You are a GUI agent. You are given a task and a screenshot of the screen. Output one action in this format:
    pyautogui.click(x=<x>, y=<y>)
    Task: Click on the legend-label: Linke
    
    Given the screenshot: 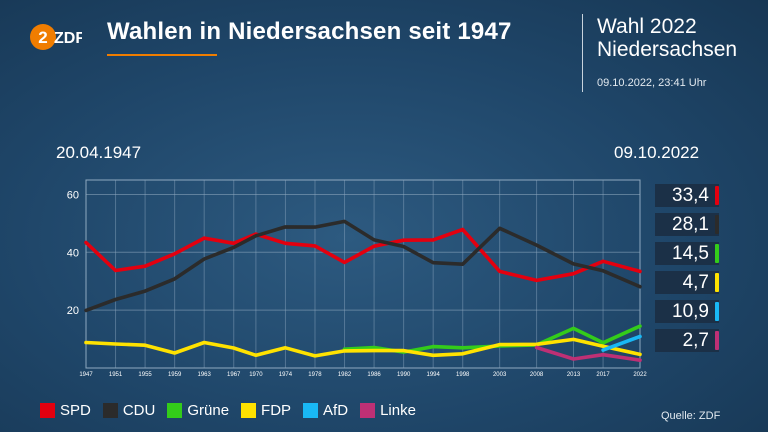 What is the action you would take?
    pyautogui.click(x=398, y=410)
    